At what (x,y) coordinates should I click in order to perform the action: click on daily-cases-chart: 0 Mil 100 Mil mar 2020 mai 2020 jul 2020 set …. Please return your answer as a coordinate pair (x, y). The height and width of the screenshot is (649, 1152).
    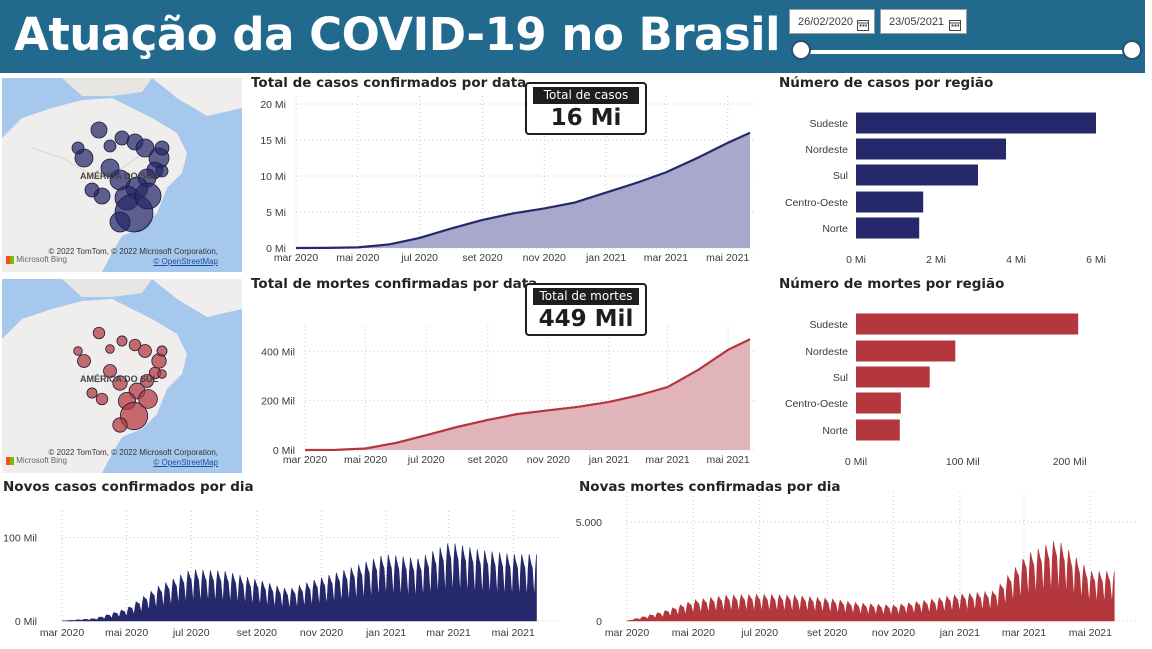
    Looking at the image, I should click on (285, 572).